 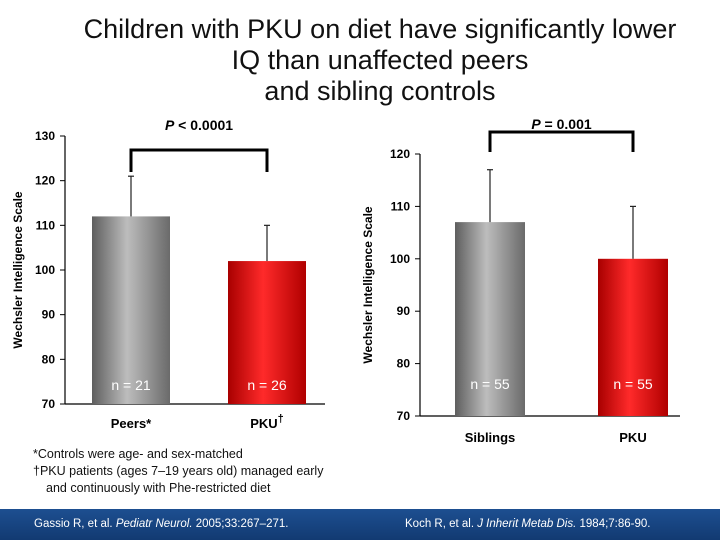 What do you see at coordinates (49, 315) in the screenshot?
I see `chart1-y-tick-label: 90` at bounding box center [49, 315].